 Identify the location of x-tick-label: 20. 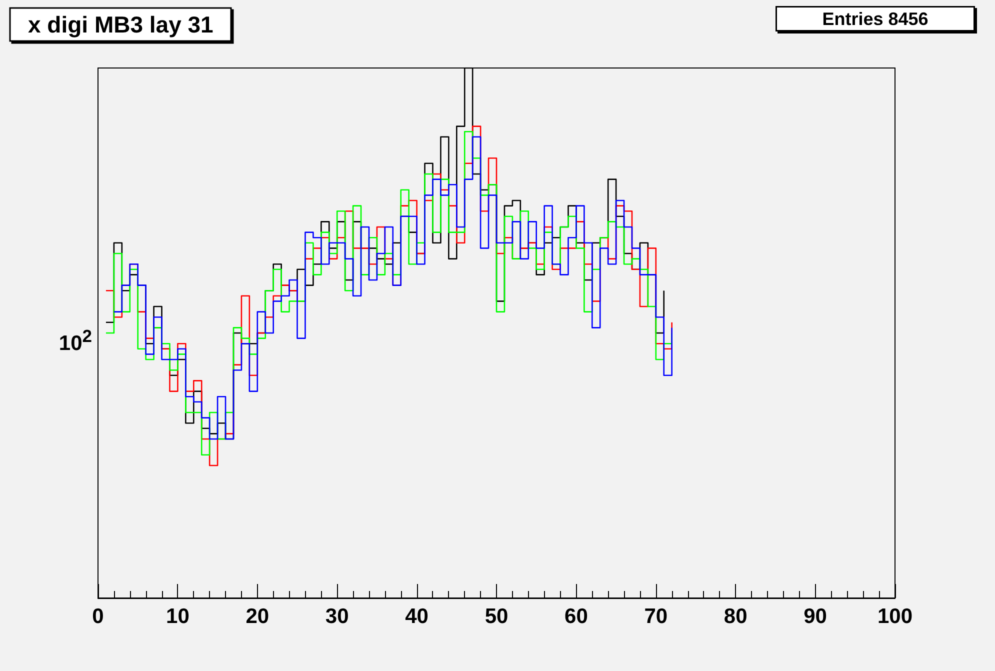
(258, 616).